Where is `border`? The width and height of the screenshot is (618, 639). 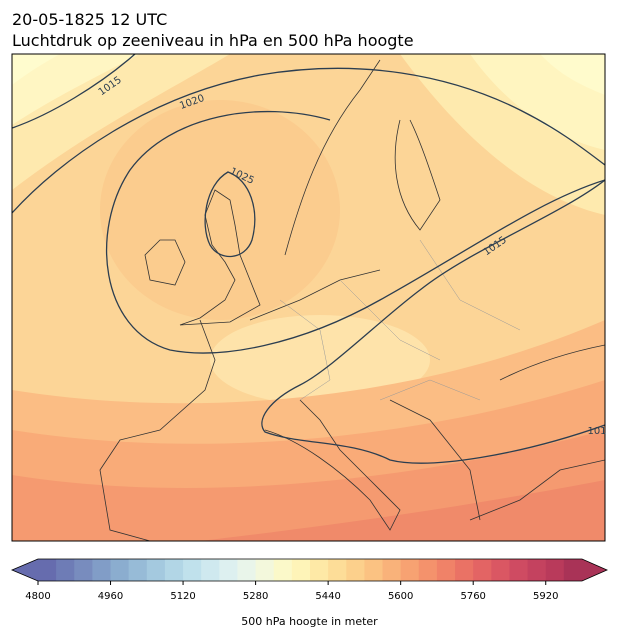 border is located at coordinates (400, 320).